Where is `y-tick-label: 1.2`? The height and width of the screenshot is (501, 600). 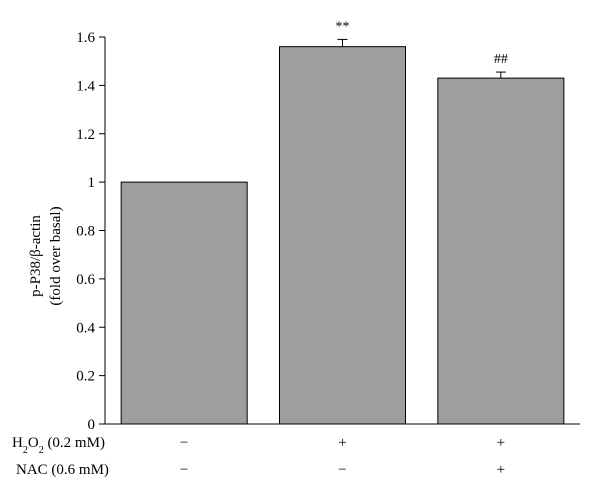
y-tick-label: 1.2 is located at coordinates (85, 135).